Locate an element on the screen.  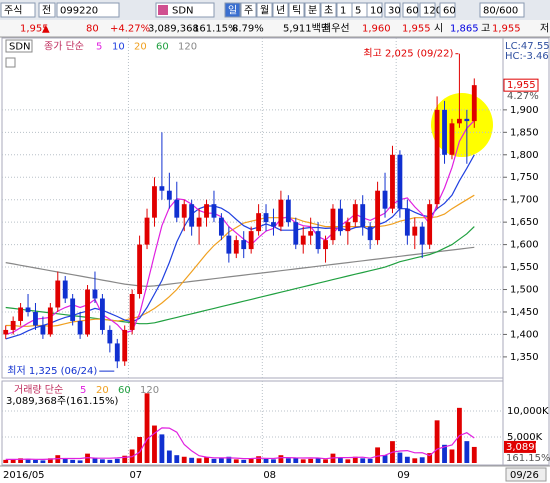
quote-value: 저 is located at coordinates (544, 29).